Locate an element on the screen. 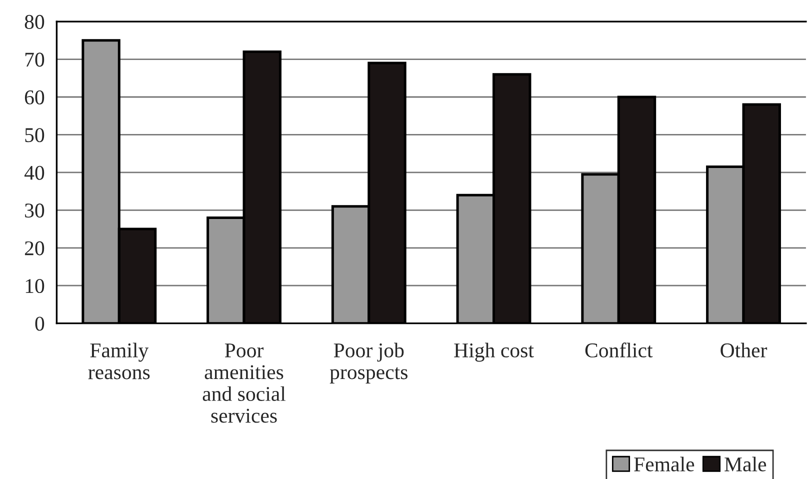 This screenshot has width=810, height=479. x-tick-label: Poor amenities and social services is located at coordinates (244, 383).